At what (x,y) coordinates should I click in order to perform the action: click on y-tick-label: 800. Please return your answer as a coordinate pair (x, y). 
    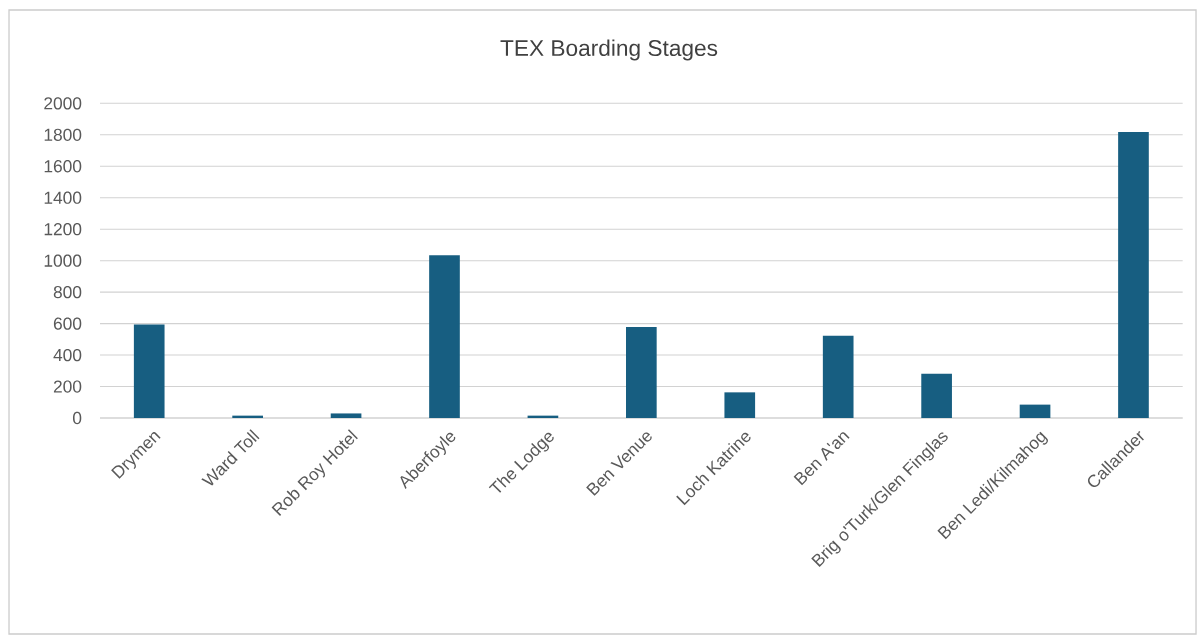
    Looking at the image, I should click on (67, 292).